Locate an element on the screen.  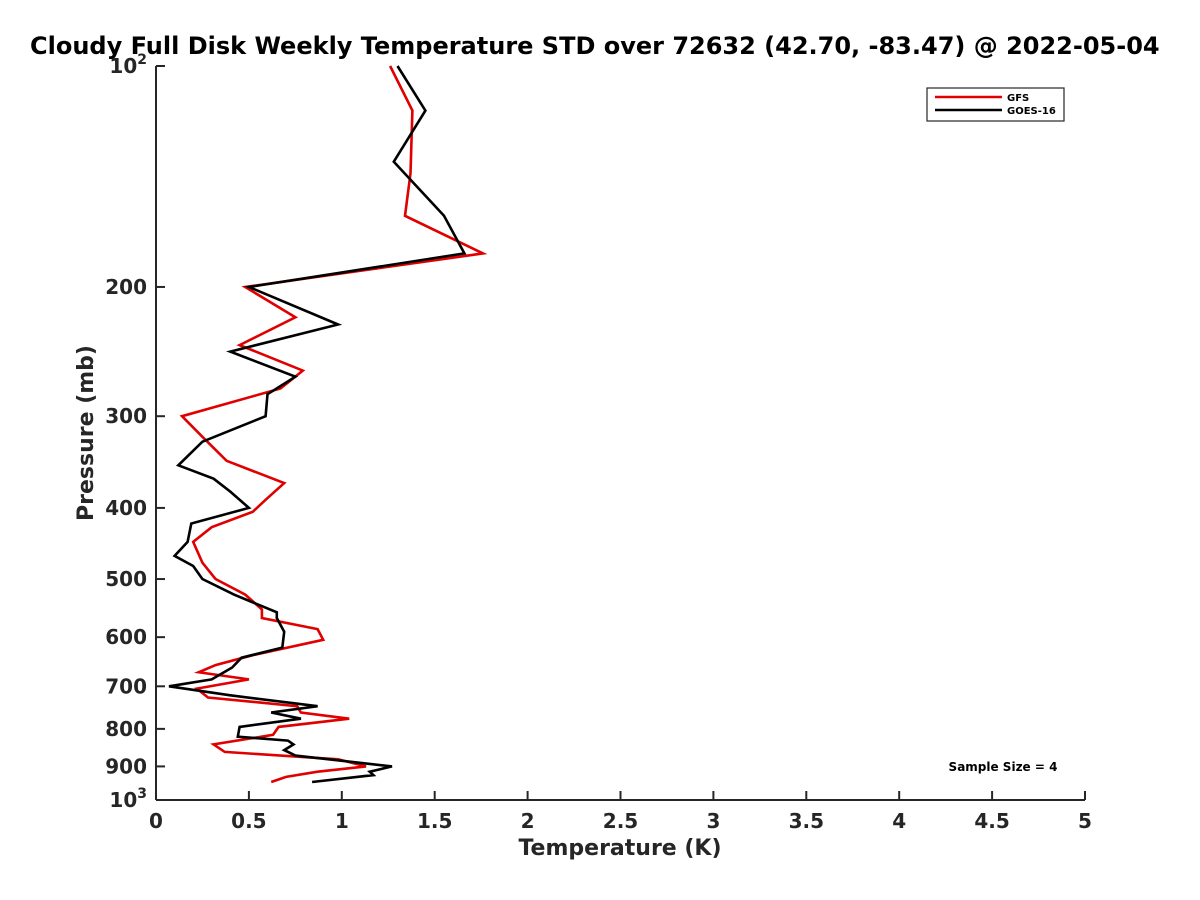
x-tick-label: 4.5 is located at coordinates (991, 821).